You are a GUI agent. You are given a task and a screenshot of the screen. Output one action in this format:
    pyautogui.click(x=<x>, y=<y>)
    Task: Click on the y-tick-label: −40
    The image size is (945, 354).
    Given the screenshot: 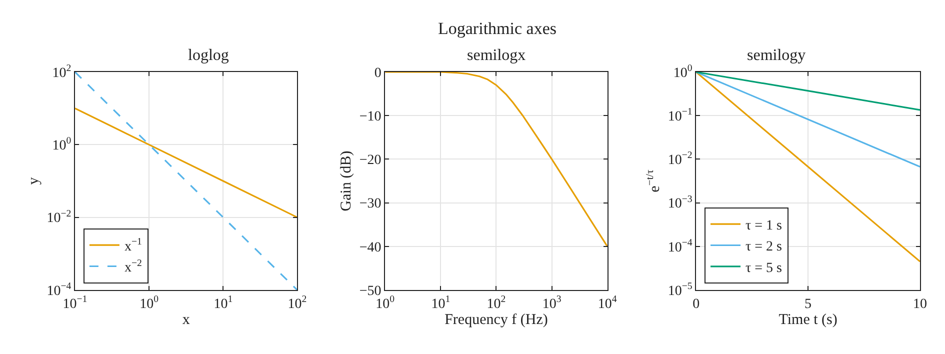 What is the action you would take?
    pyautogui.click(x=370, y=248)
    